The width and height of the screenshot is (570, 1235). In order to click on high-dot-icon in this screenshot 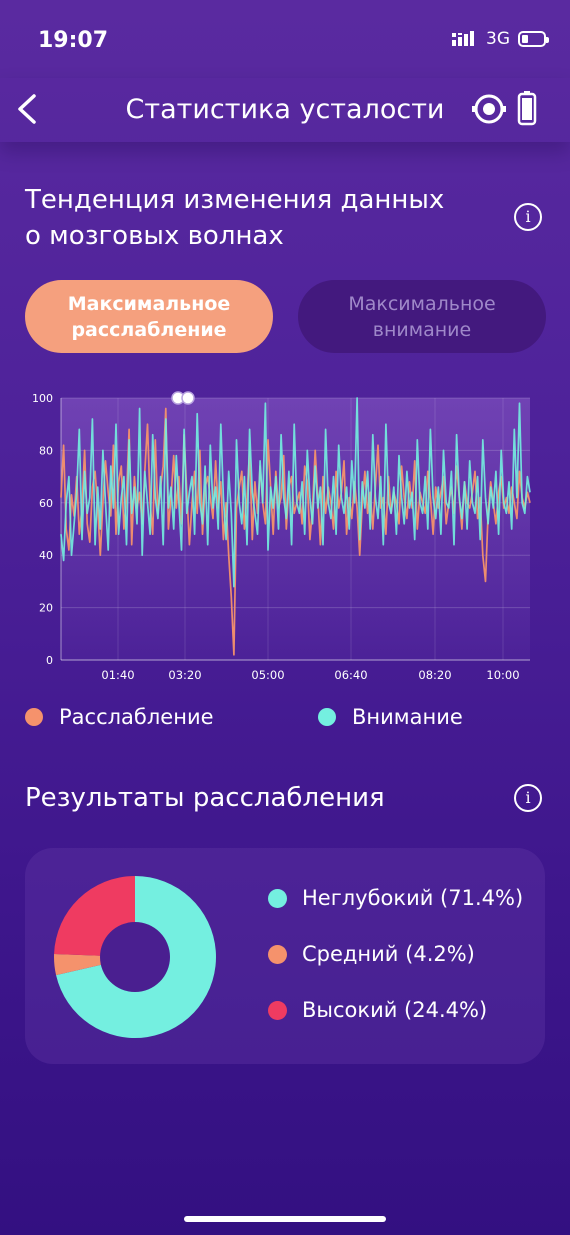, I will do `click(277, 1010)`.